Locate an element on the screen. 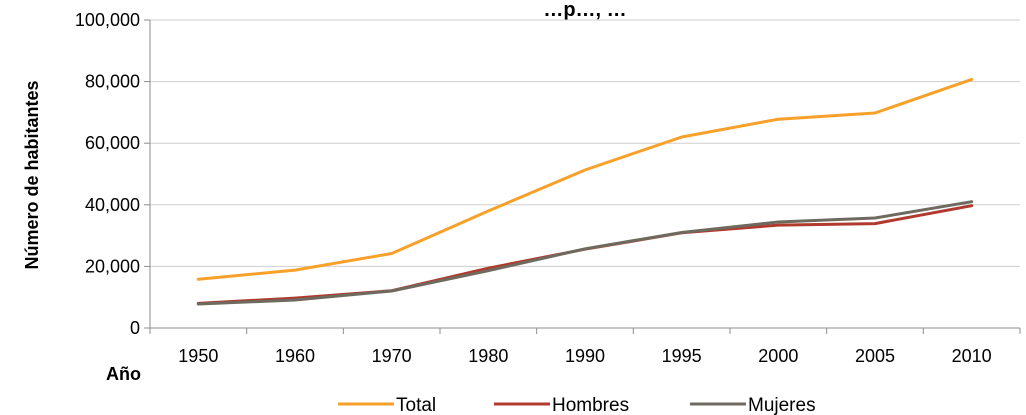  legend-label: Total is located at coordinates (416, 405).